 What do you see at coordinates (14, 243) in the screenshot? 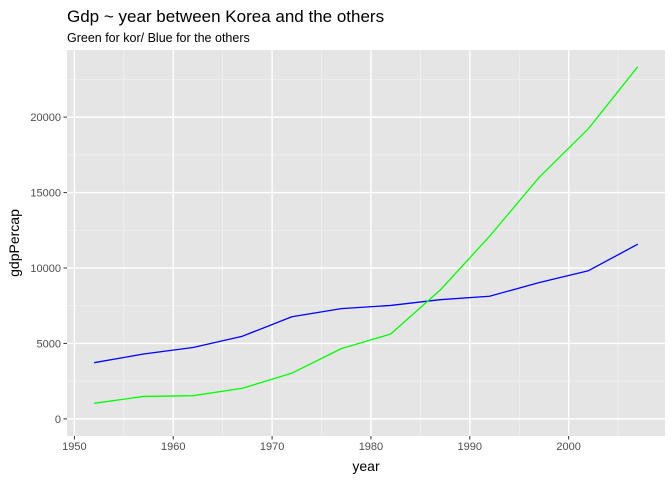
I see `y-axis-title: gdpPercap` at bounding box center [14, 243].